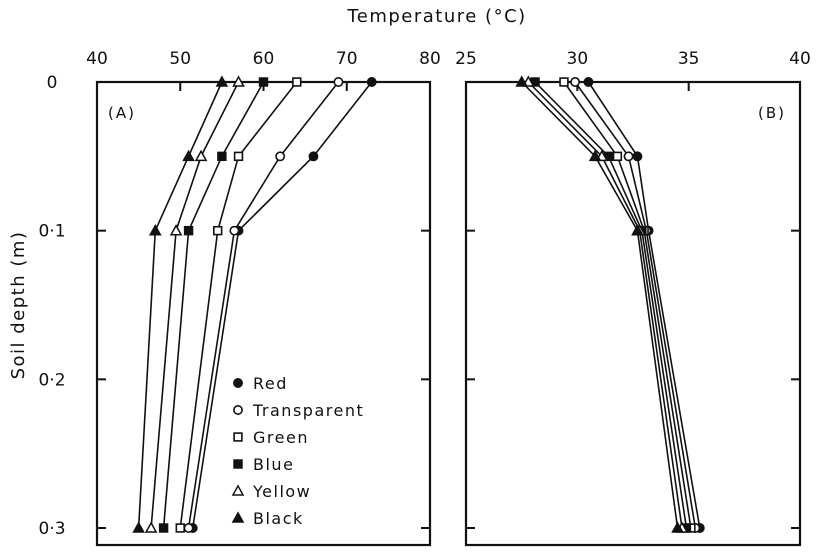  Describe the element at coordinates (281, 437) in the screenshot. I see `legend-label: Green` at that location.